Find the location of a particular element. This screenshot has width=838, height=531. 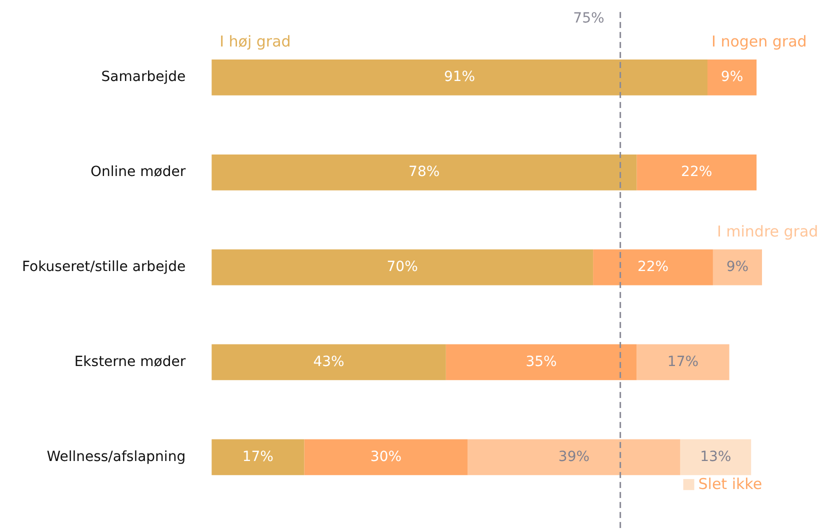

legend-label: Slet ikke is located at coordinates (730, 483).